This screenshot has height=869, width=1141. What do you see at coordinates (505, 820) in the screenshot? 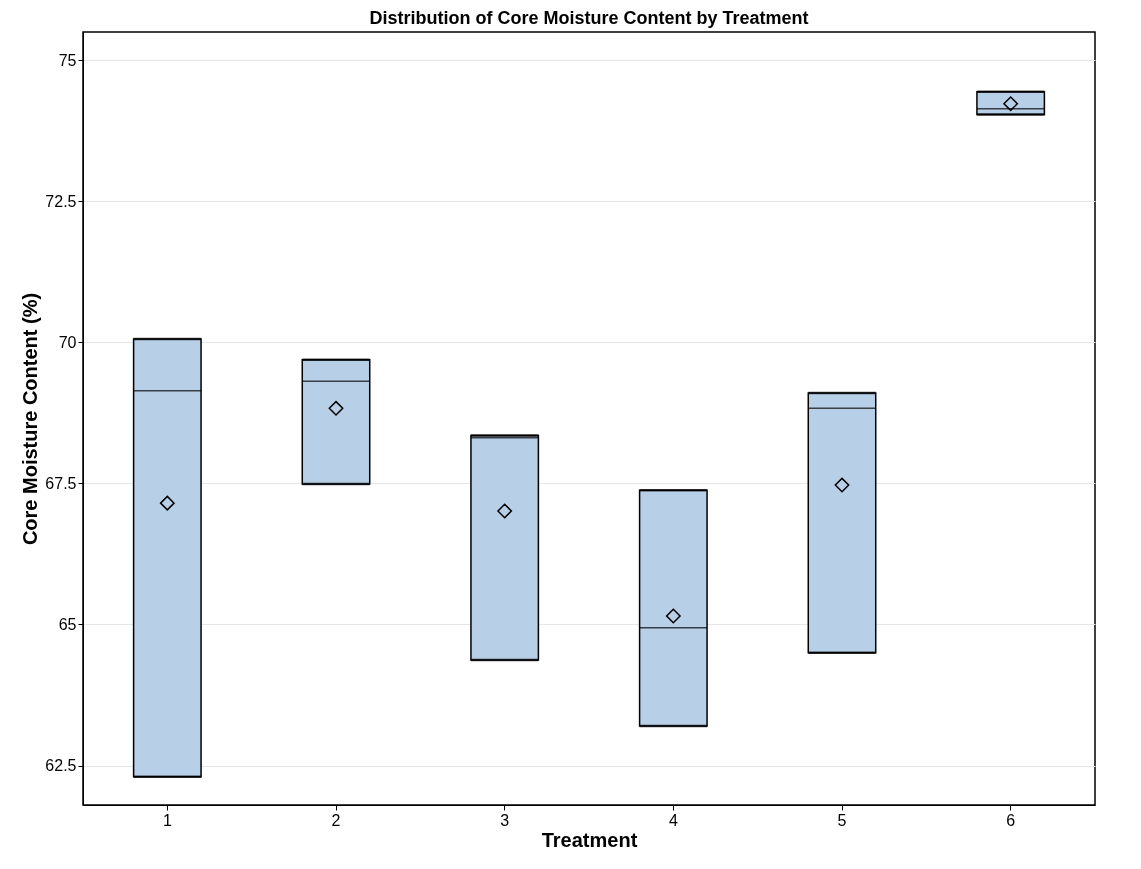
I see `x-tick-label: 3` at bounding box center [505, 820].